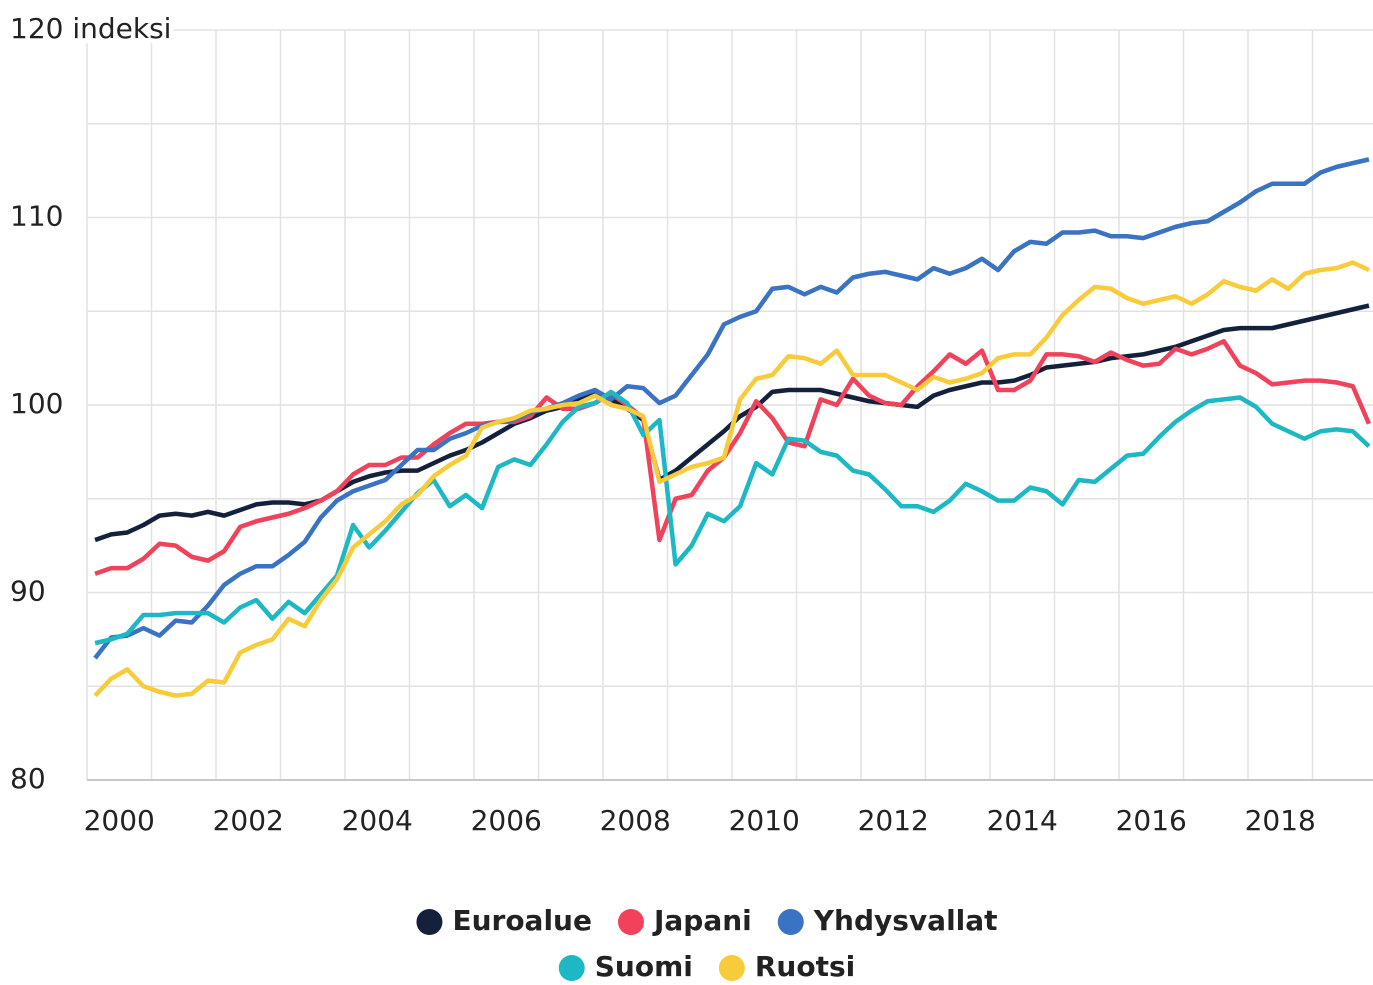 This screenshot has width=1373, height=985. What do you see at coordinates (36, 216) in the screenshot?
I see `y-tick-label: 110` at bounding box center [36, 216].